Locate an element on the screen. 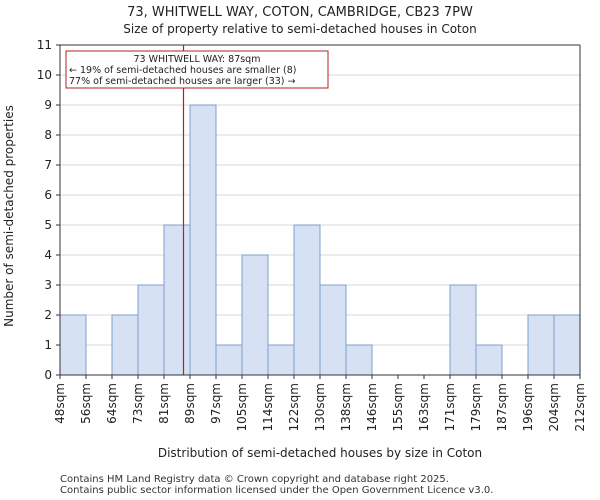 This screenshot has width=600, height=500. bar-97sqm is located at coordinates (229, 360).